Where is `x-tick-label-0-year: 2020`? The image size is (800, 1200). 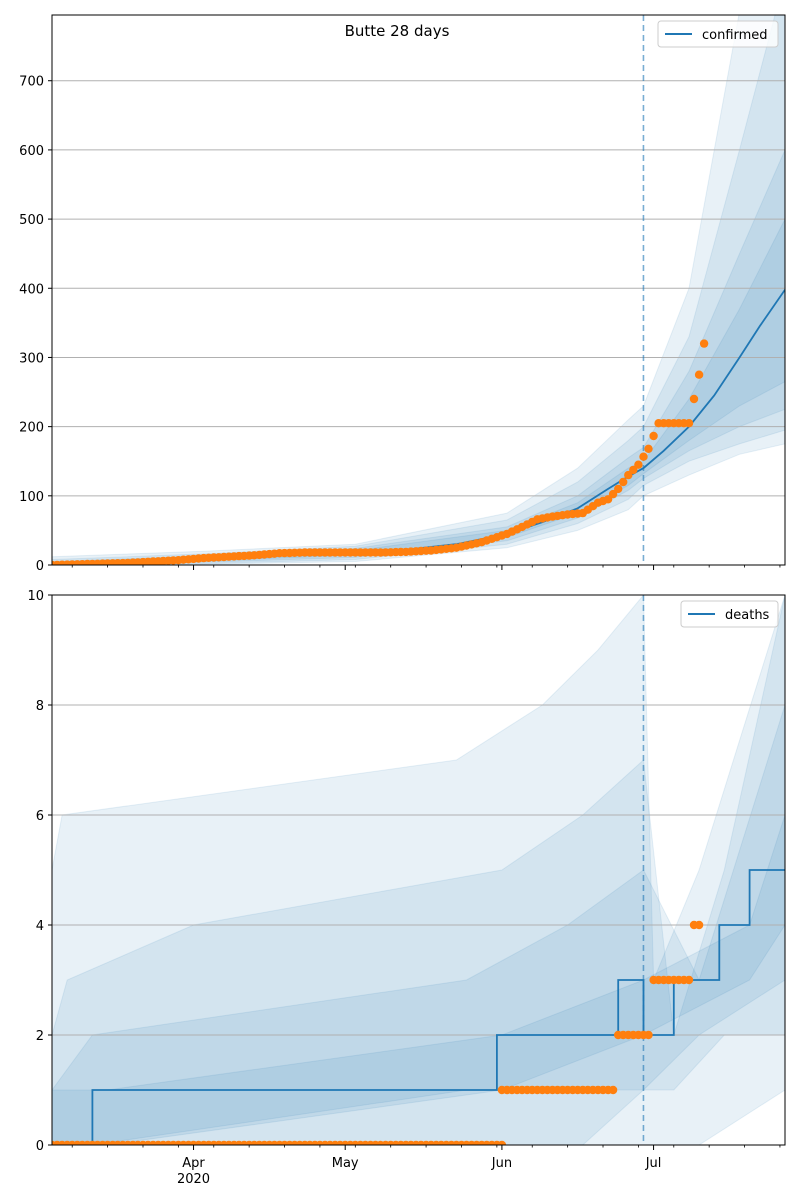
x-tick-label-0-year: 2020 is located at coordinates (193, 1179).